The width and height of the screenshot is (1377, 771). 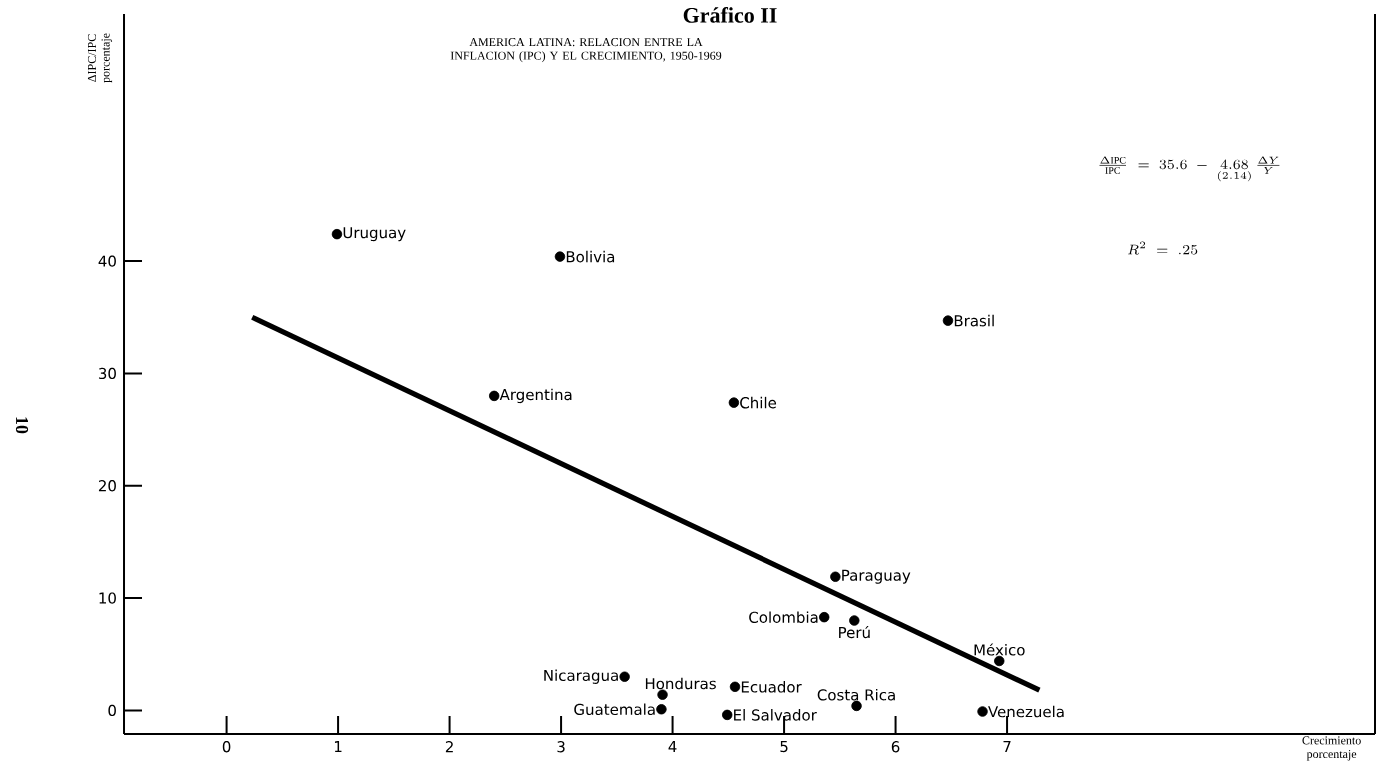 I want to click on text: AMERICA LATINA: RELACION ENTRE LA INFLACION (IPC) Y EL CRECIMIENTO, 1950-1969, so click(x=586, y=50).